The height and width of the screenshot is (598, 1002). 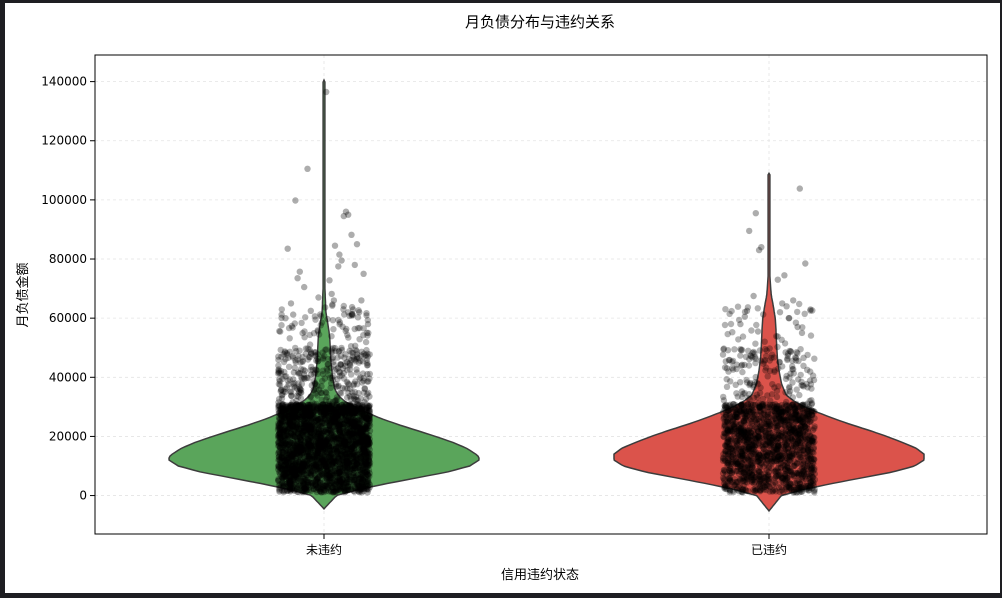 What do you see at coordinates (769, 549) in the screenshot?
I see `x-tick-label: 已违约` at bounding box center [769, 549].